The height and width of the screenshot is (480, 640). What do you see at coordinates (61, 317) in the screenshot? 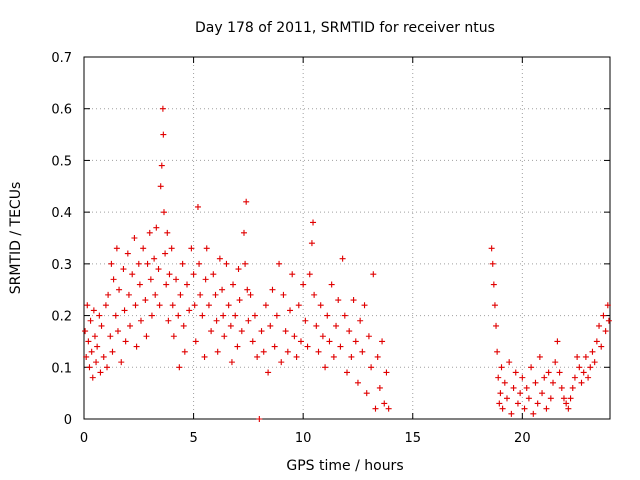
I see `y-tick-label: 0.2` at bounding box center [61, 317].